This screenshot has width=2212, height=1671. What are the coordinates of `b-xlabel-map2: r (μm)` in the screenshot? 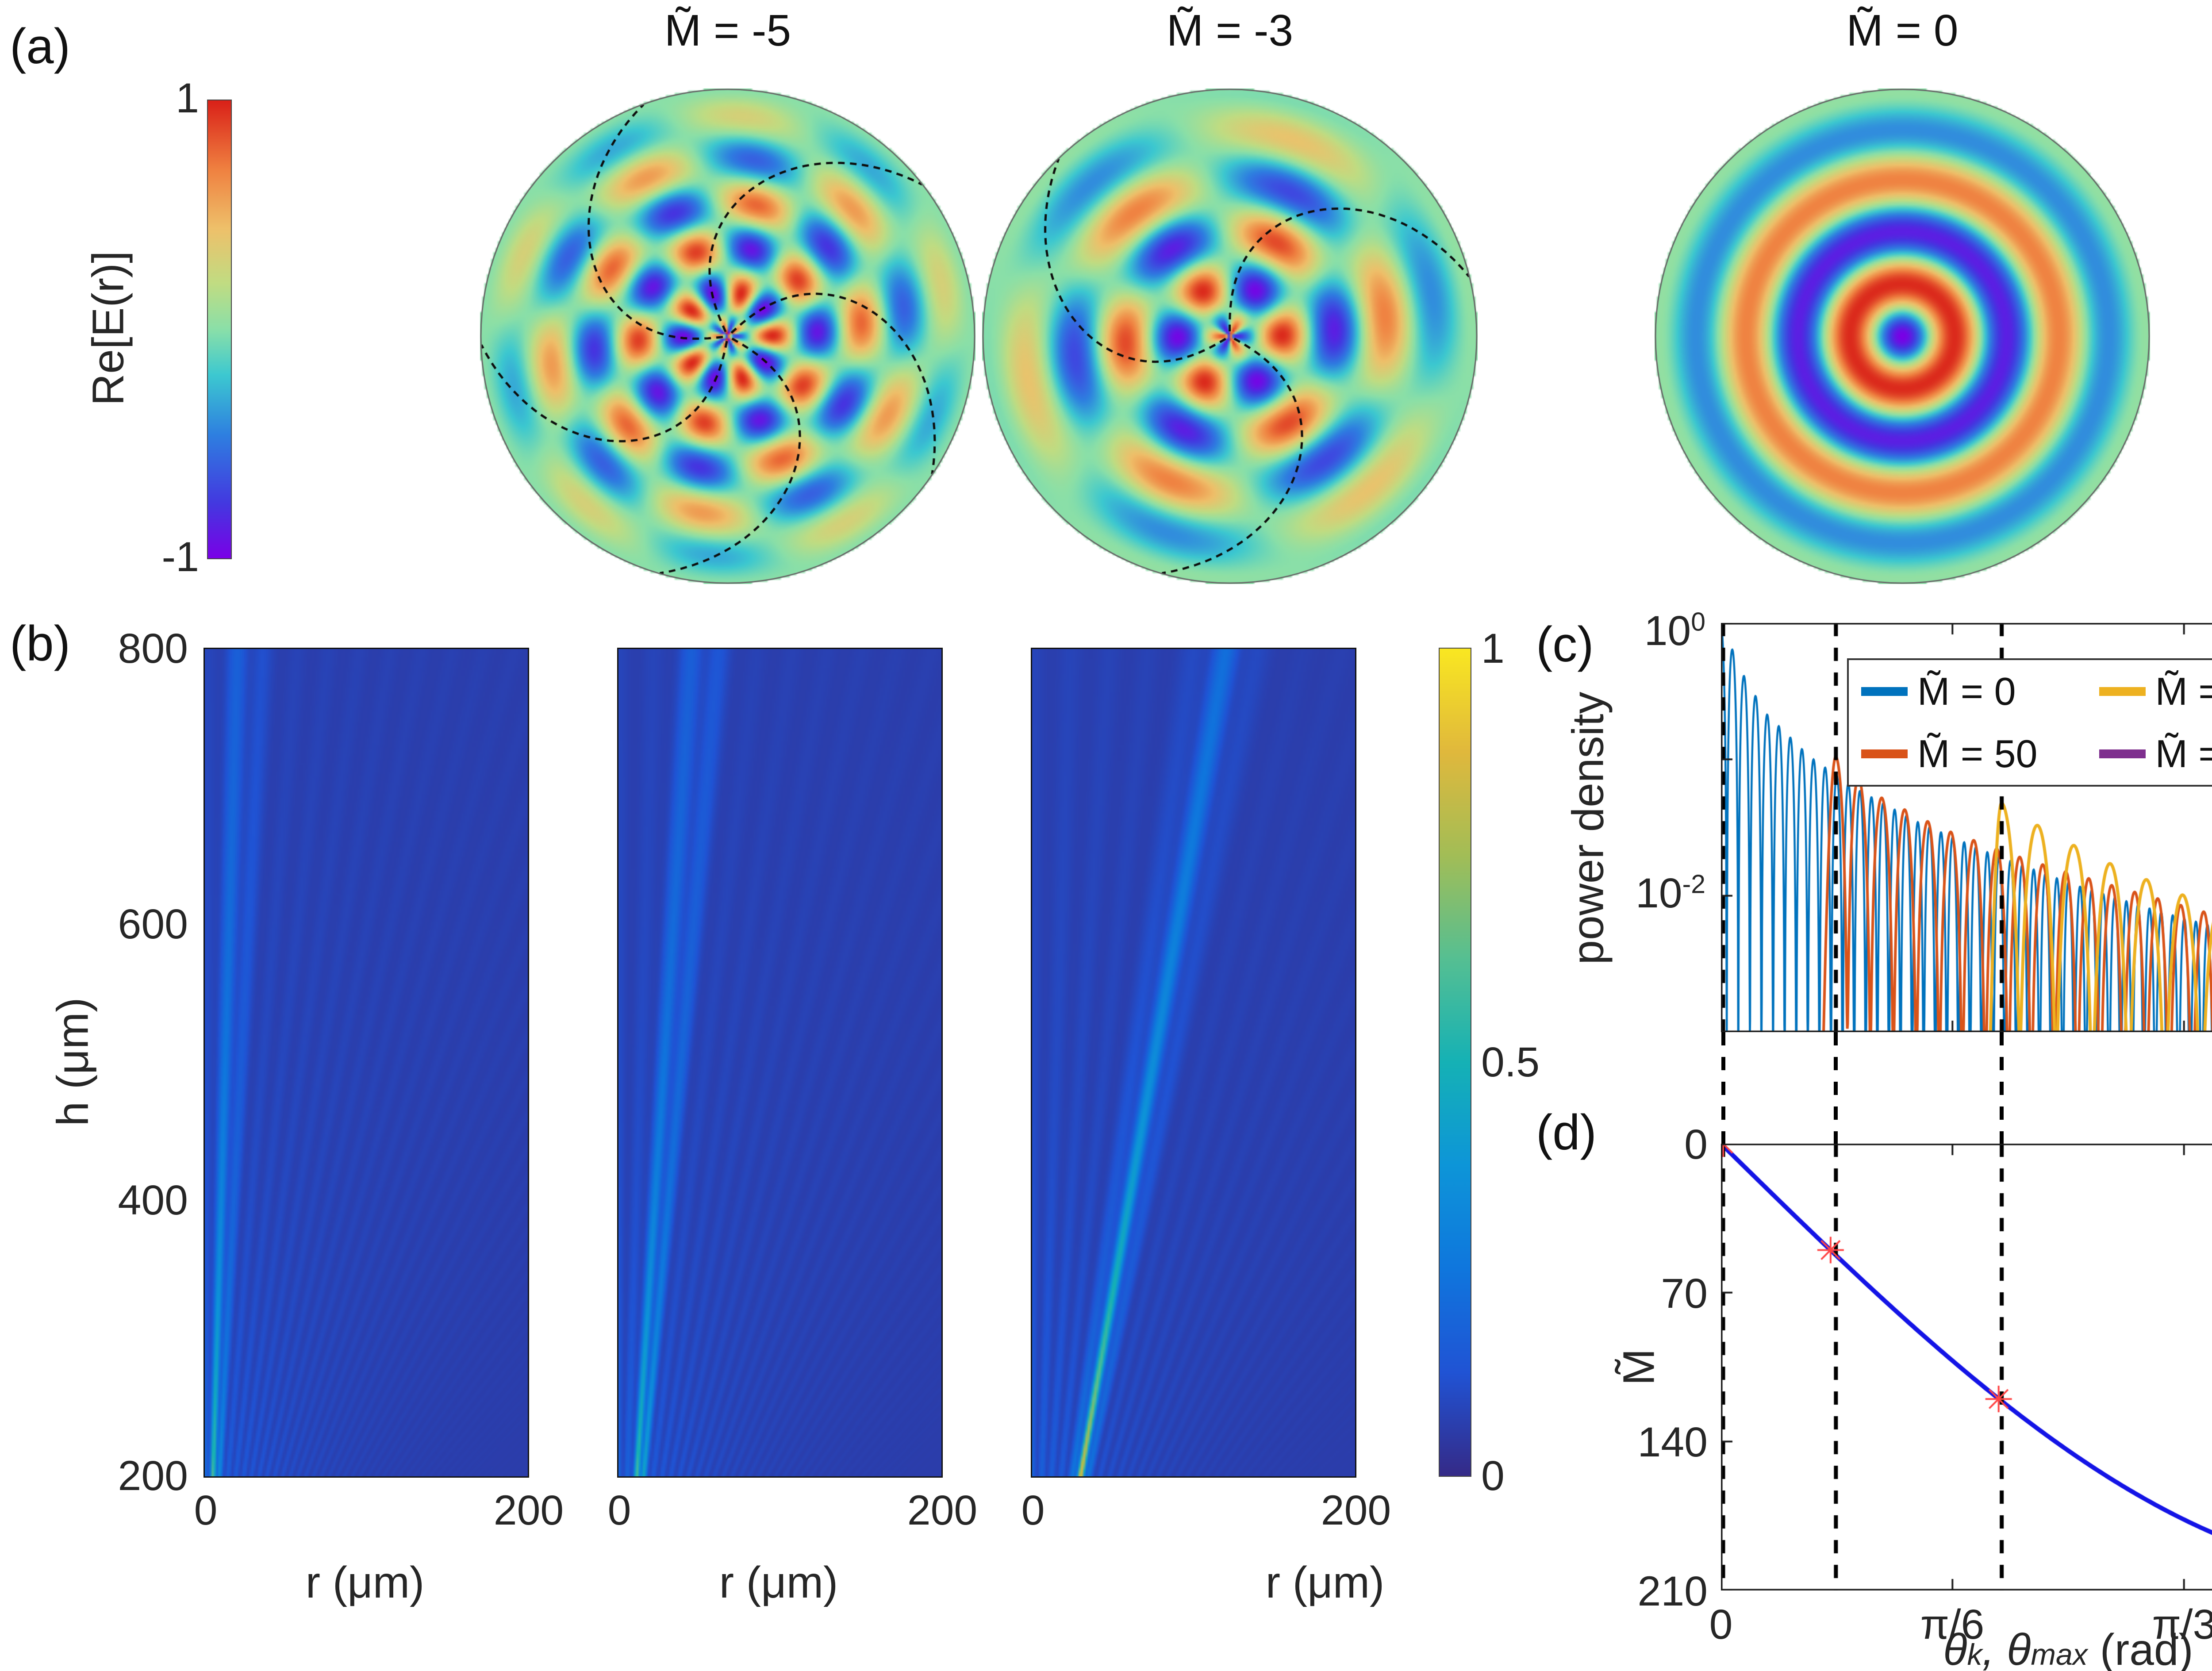 It's located at (778, 1583).